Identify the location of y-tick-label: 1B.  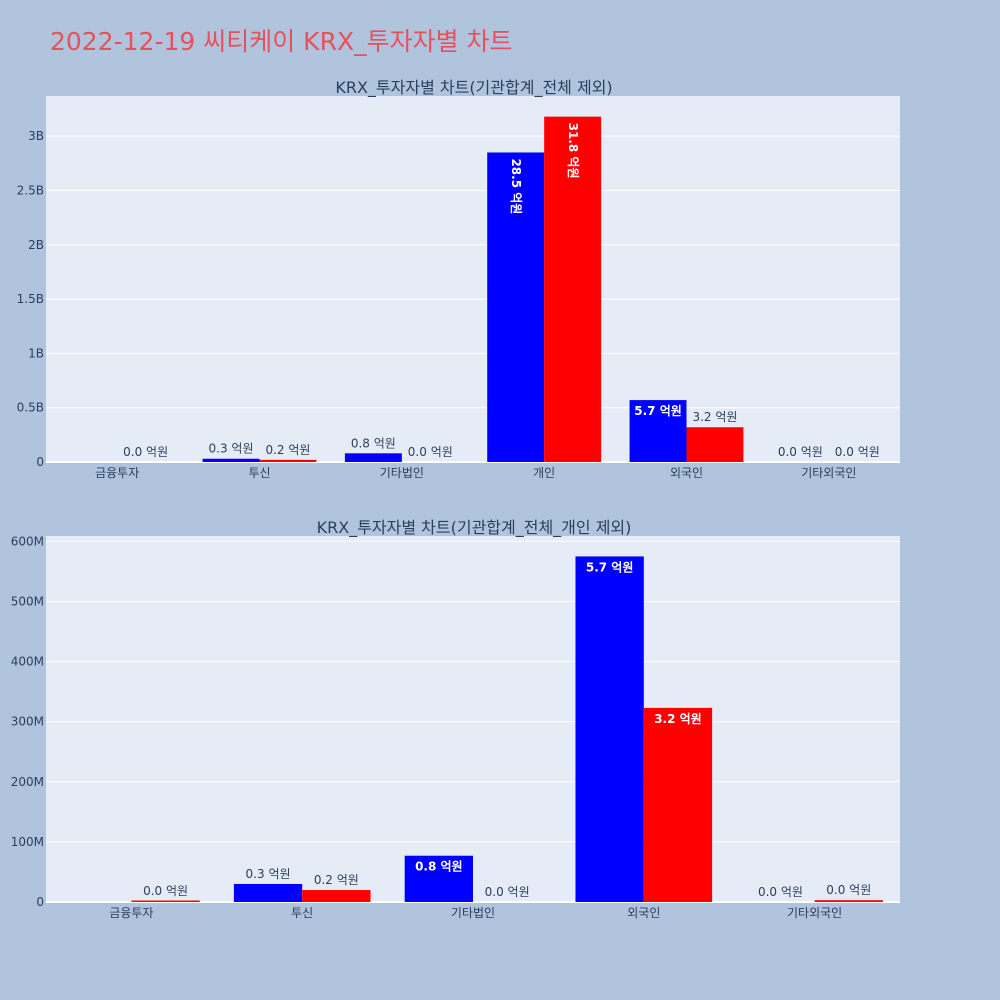
(36, 353).